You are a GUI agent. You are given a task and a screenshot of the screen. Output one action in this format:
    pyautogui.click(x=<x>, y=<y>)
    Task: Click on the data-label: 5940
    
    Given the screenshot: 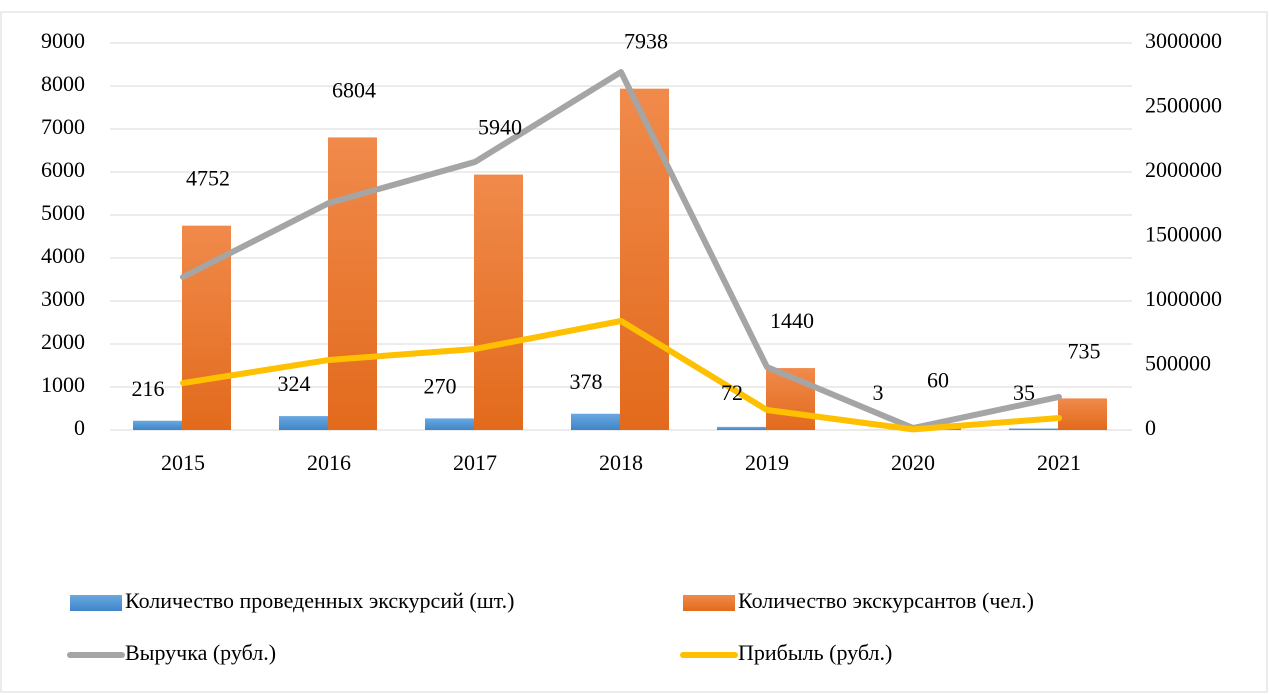 What is the action you would take?
    pyautogui.click(x=500, y=127)
    